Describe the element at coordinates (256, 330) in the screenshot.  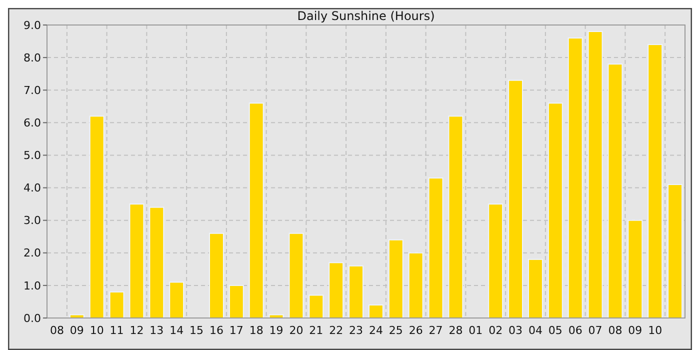
I see `x-tick-label: 18` at that location.